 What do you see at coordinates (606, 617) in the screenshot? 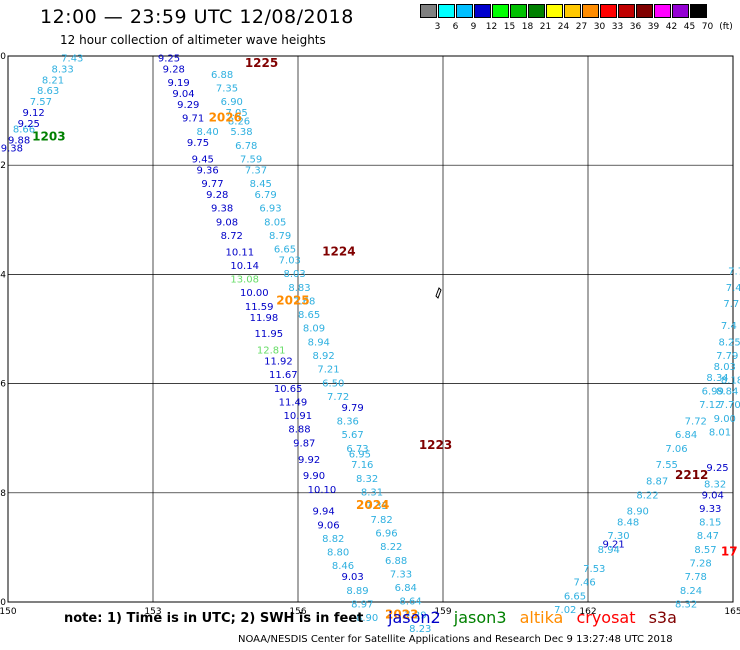
I see `sat-cryosat-label: cryosat` at bounding box center [606, 617].